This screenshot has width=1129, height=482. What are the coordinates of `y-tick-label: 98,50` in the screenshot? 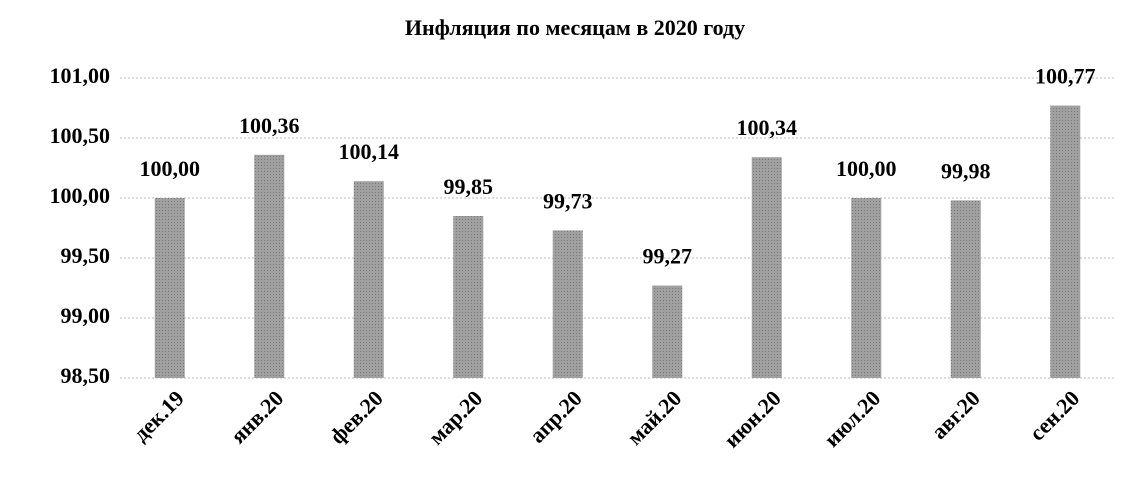 It's located at (86, 375).